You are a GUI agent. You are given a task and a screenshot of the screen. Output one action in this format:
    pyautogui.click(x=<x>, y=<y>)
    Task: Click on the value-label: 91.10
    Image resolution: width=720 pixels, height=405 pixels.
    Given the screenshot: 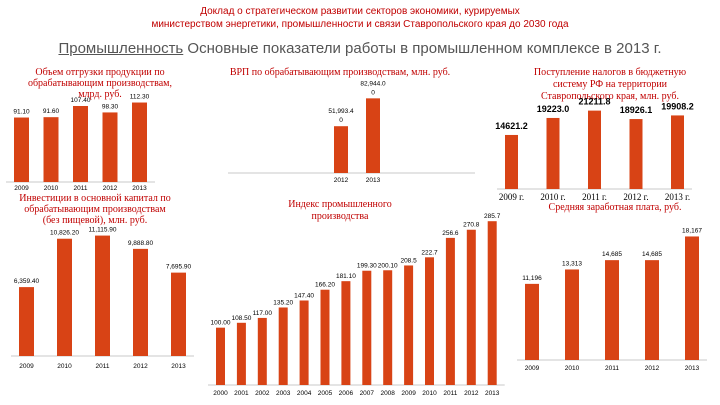 What is the action you would take?
    pyautogui.click(x=21, y=112)
    